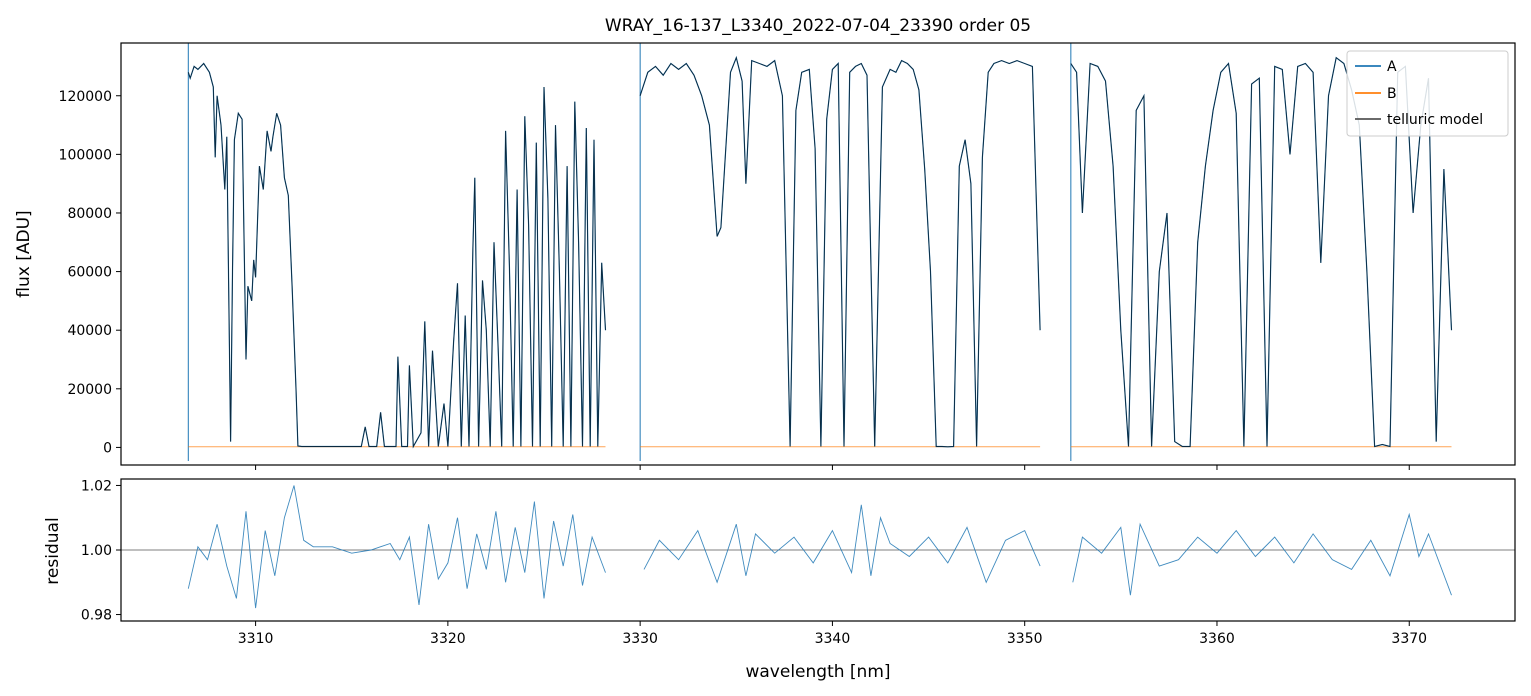  I want to click on xtick-label-0: 3310, so click(256, 639).